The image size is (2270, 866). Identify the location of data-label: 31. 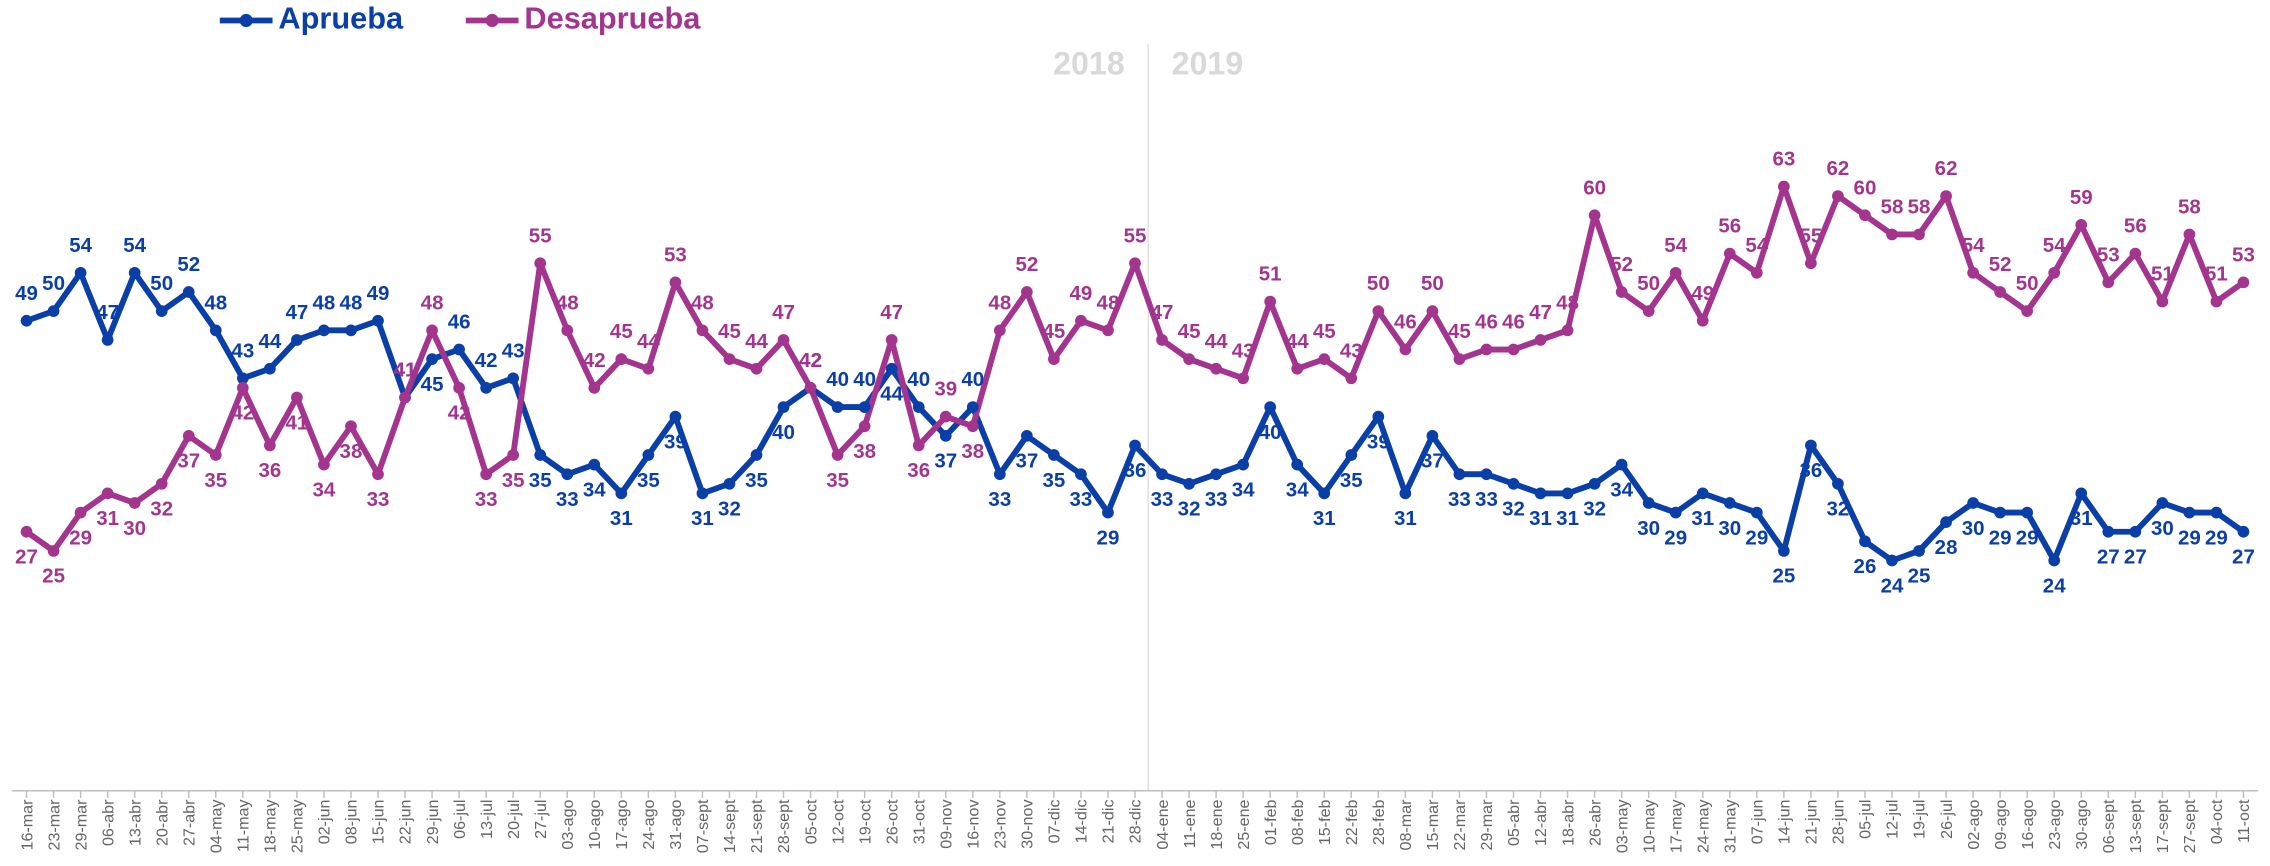
(1702, 518).